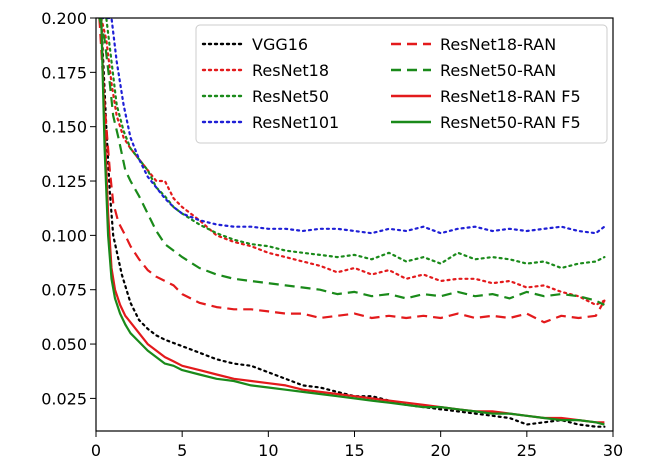  Describe the element at coordinates (498, 70) in the screenshot. I see `legend-label-resnet50-ran: ResNet50-RAN` at that location.